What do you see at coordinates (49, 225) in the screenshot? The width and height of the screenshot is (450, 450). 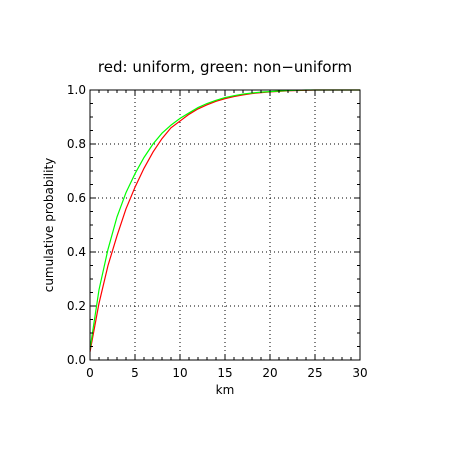 I see `y-axis-label: cumulative probability` at bounding box center [49, 225].